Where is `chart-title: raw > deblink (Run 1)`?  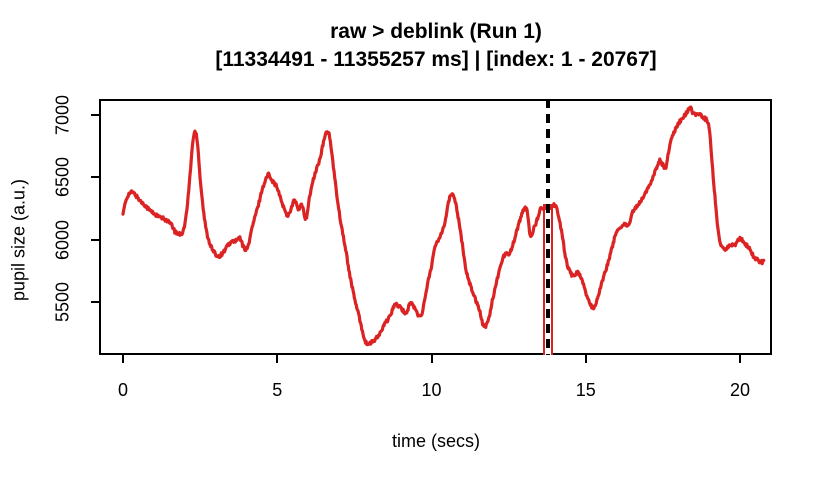
chart-title: raw > deblink (Run 1) is located at coordinates (436, 31).